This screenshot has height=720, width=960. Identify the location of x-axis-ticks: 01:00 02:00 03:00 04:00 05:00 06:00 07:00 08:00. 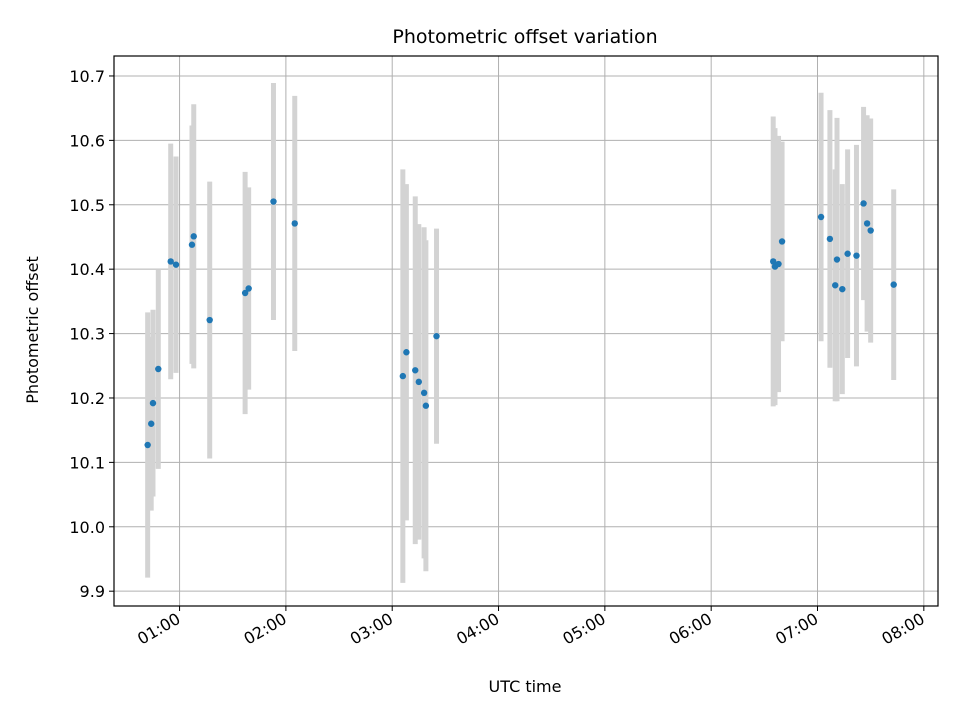
(531, 627).